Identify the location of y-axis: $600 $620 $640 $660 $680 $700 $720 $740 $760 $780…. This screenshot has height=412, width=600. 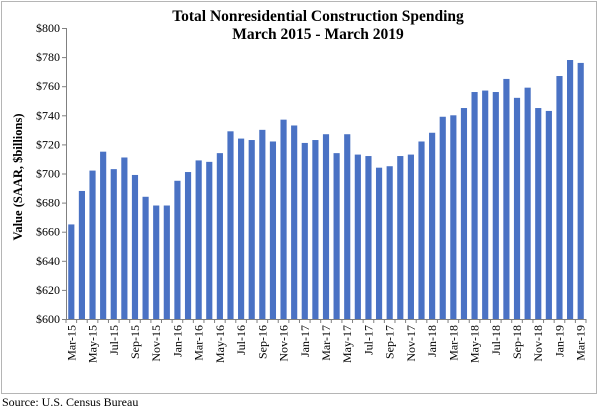
(51, 173).